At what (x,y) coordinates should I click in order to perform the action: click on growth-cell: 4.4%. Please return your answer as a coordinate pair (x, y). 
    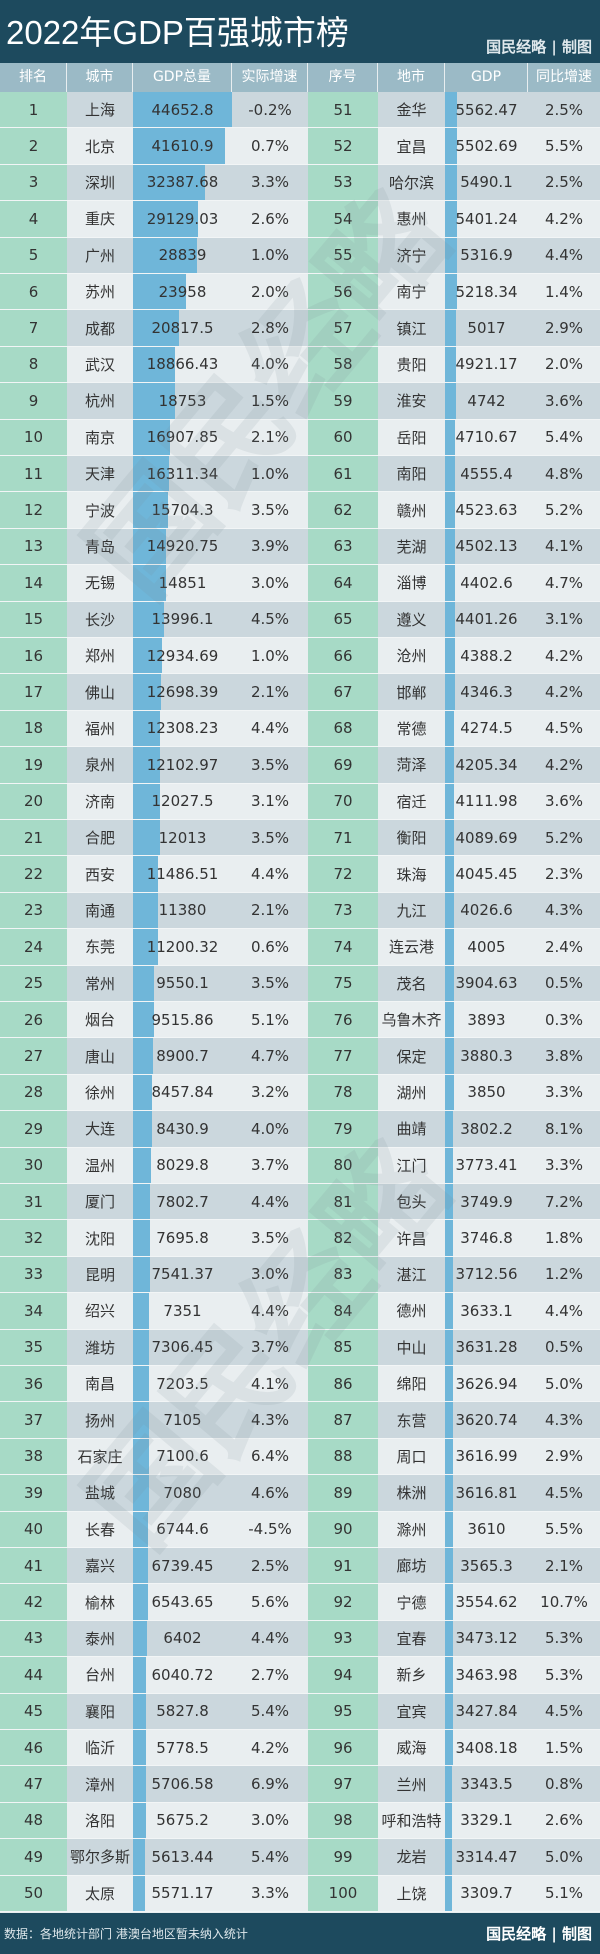
    Looking at the image, I should click on (270, 1202).